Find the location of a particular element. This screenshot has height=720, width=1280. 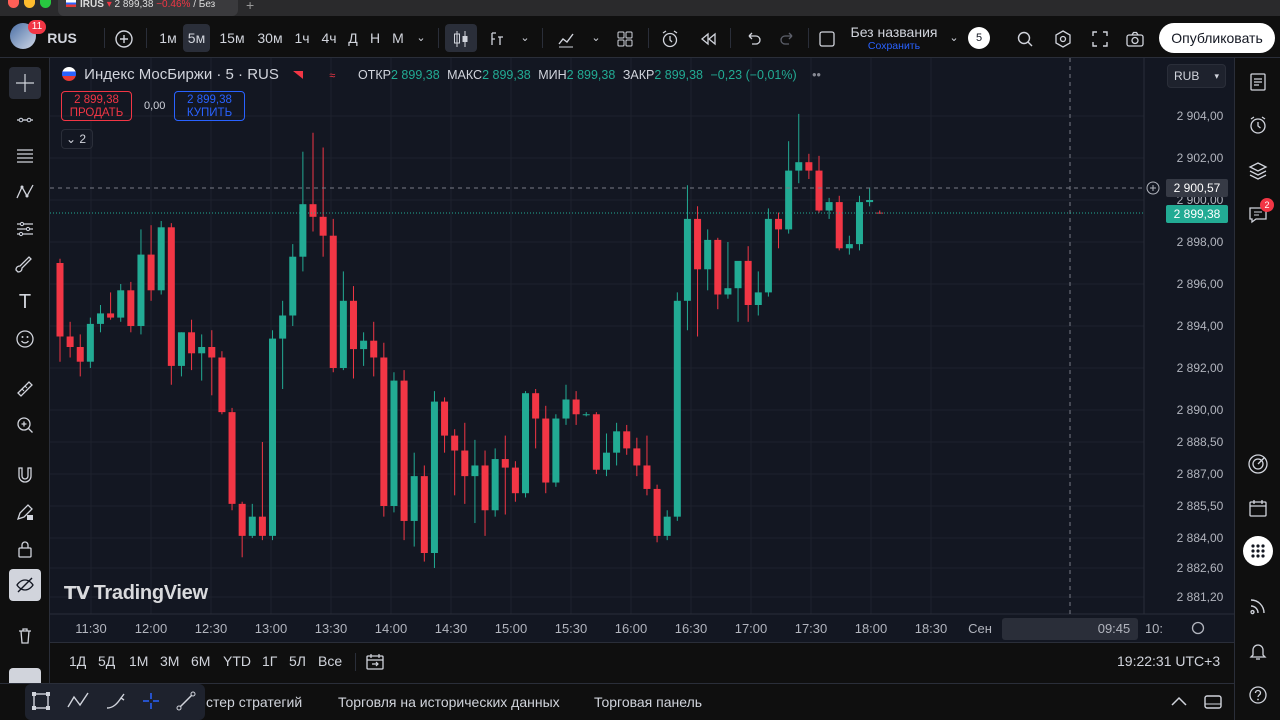

fullscreen-button is located at coordinates (1100, 38).